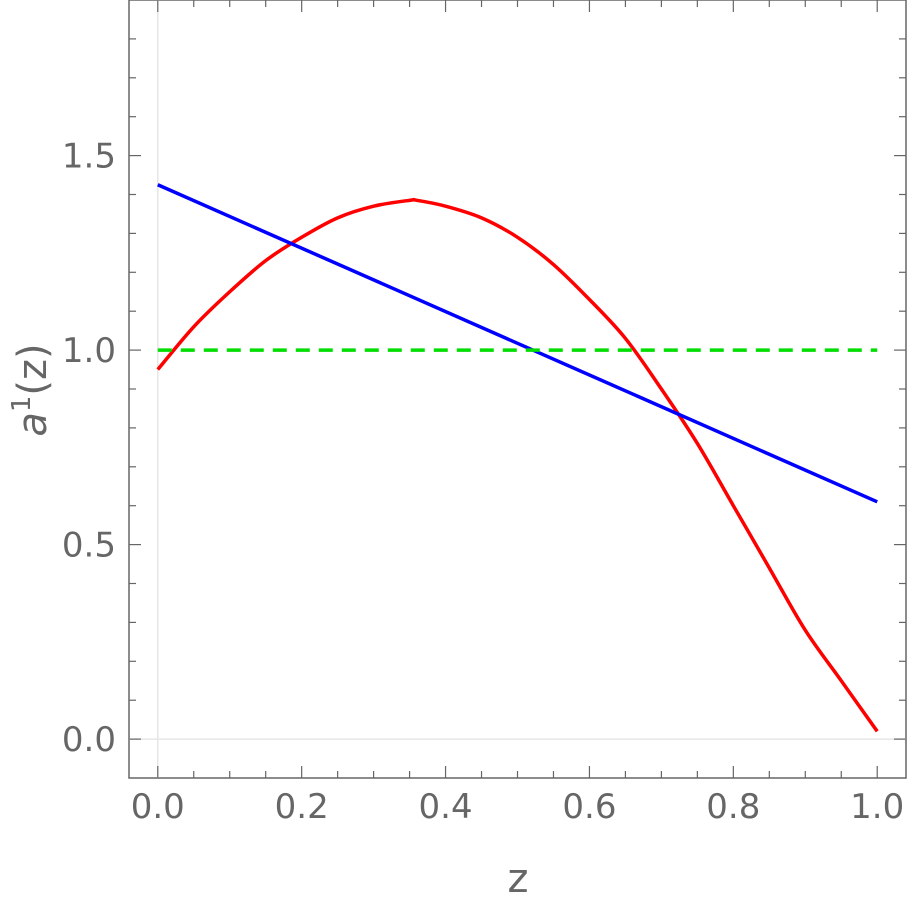  What do you see at coordinates (446, 807) in the screenshot?
I see `x-tick-label: 0.4` at bounding box center [446, 807].